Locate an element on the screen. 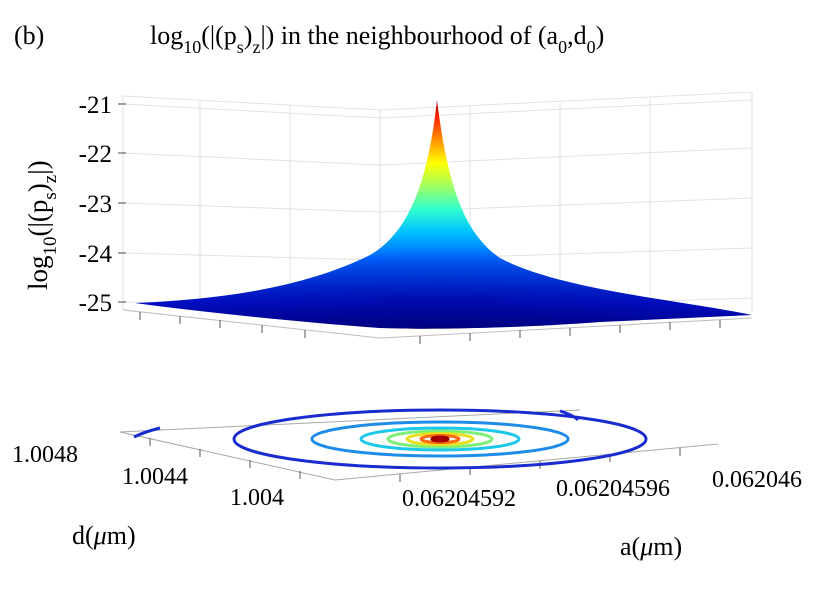 This screenshot has width=830, height=615. z-tick-label: -21 is located at coordinates (95, 105).